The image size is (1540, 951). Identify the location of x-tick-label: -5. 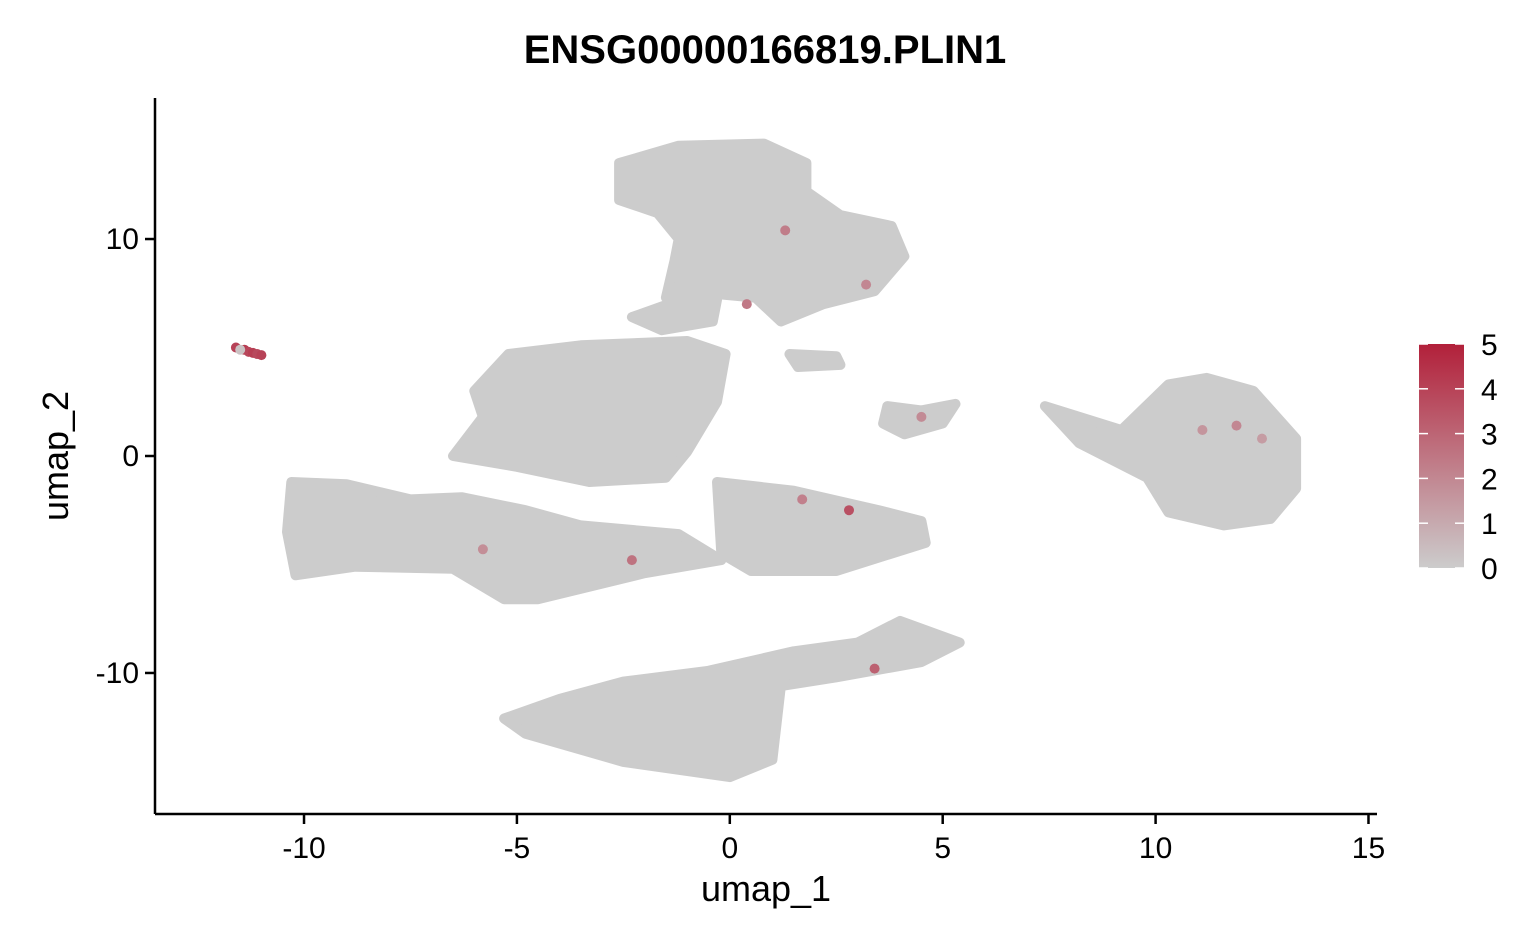
(517, 848).